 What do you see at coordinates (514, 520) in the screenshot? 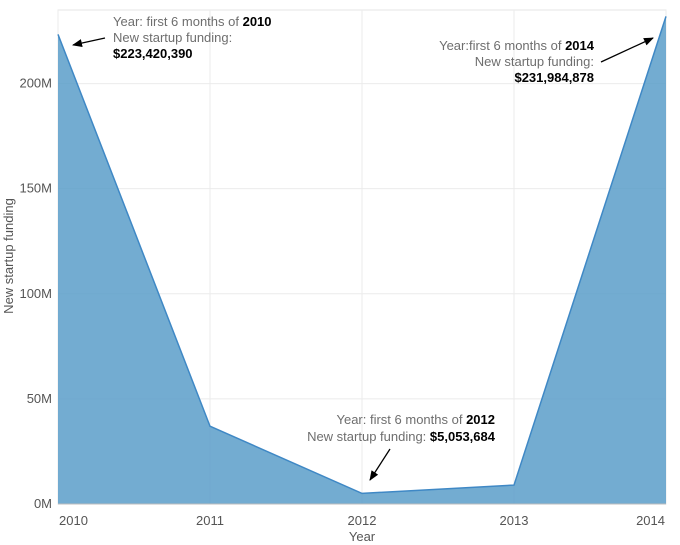
I see `x-tick-label: 2013` at bounding box center [514, 520].